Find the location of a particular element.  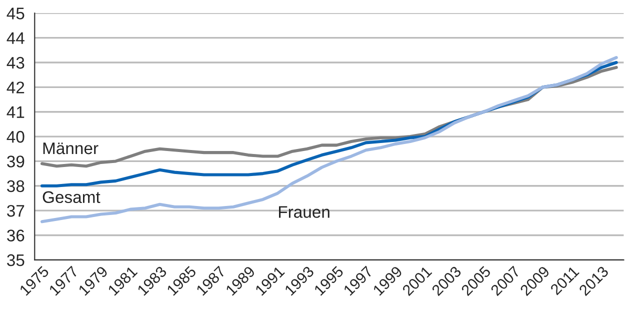

y-tick-label: 39 is located at coordinates (15, 162).